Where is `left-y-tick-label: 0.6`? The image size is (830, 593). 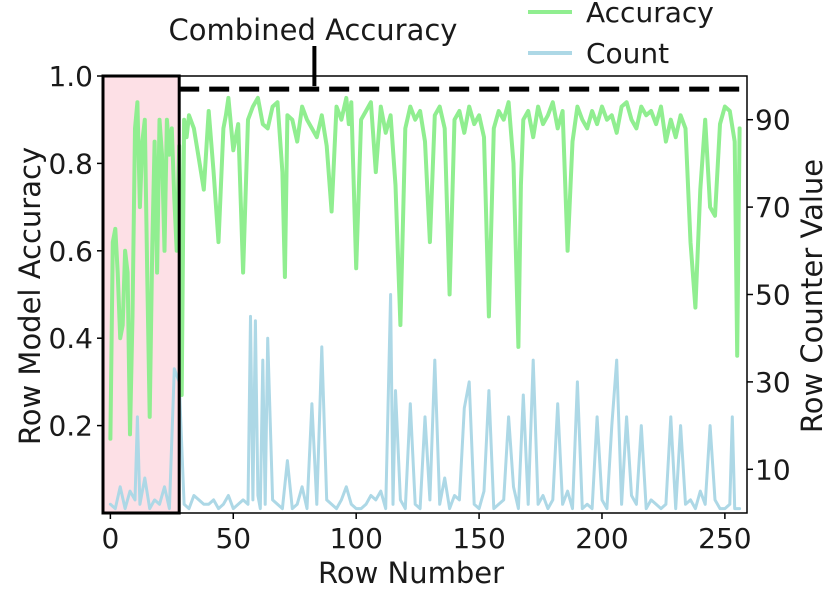 left-y-tick-label: 0.6 is located at coordinates (70, 251).